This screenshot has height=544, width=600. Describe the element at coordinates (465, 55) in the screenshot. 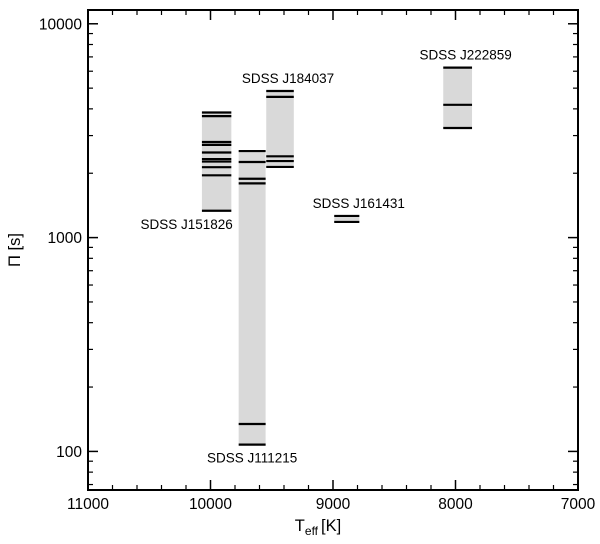

I see `star-label: SDSS J222859` at that location.